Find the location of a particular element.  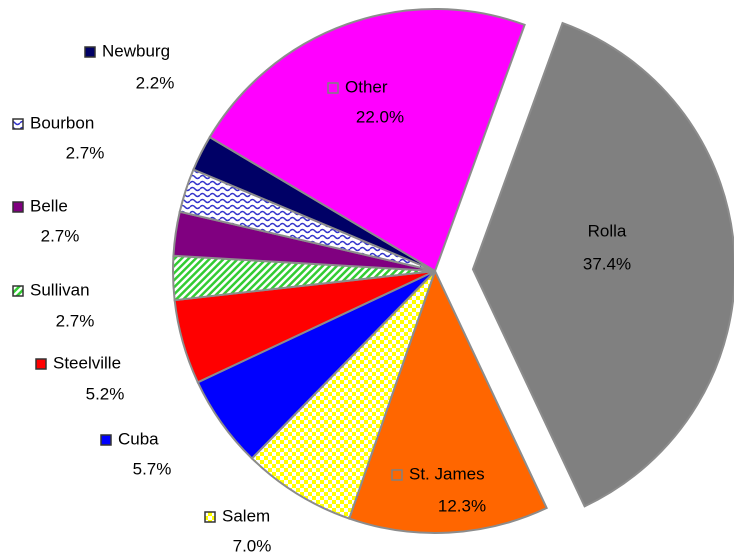

value-label: 22.0% is located at coordinates (380, 116).